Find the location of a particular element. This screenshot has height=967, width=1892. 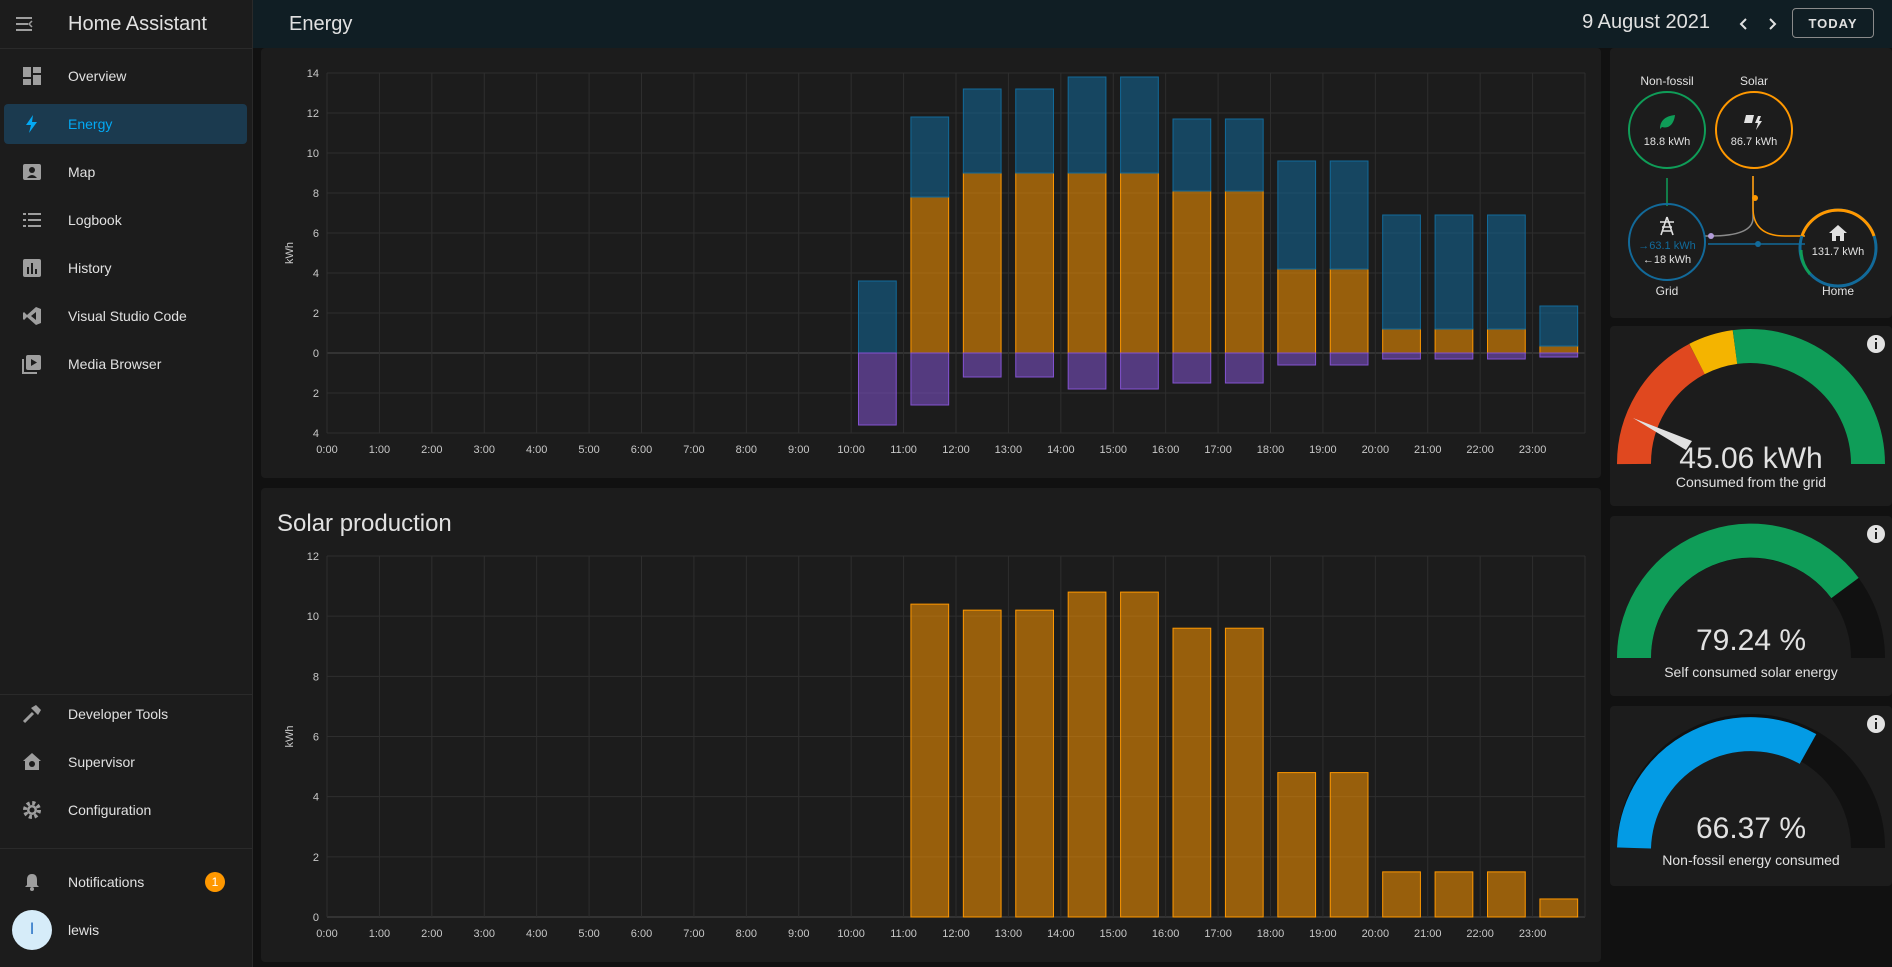

x-tick-label: 8:00 is located at coordinates (746, 934).